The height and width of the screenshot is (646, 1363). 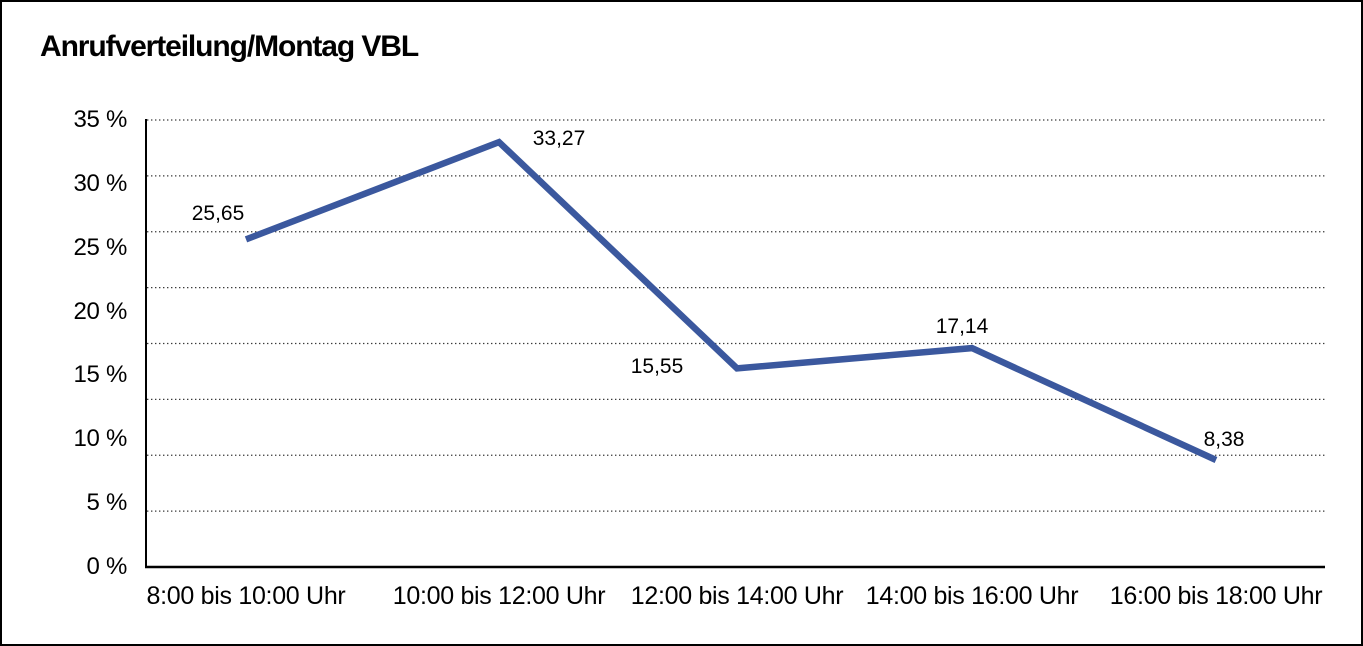 I want to click on y-axis-tick-label: 30 %, so click(x=100, y=183).